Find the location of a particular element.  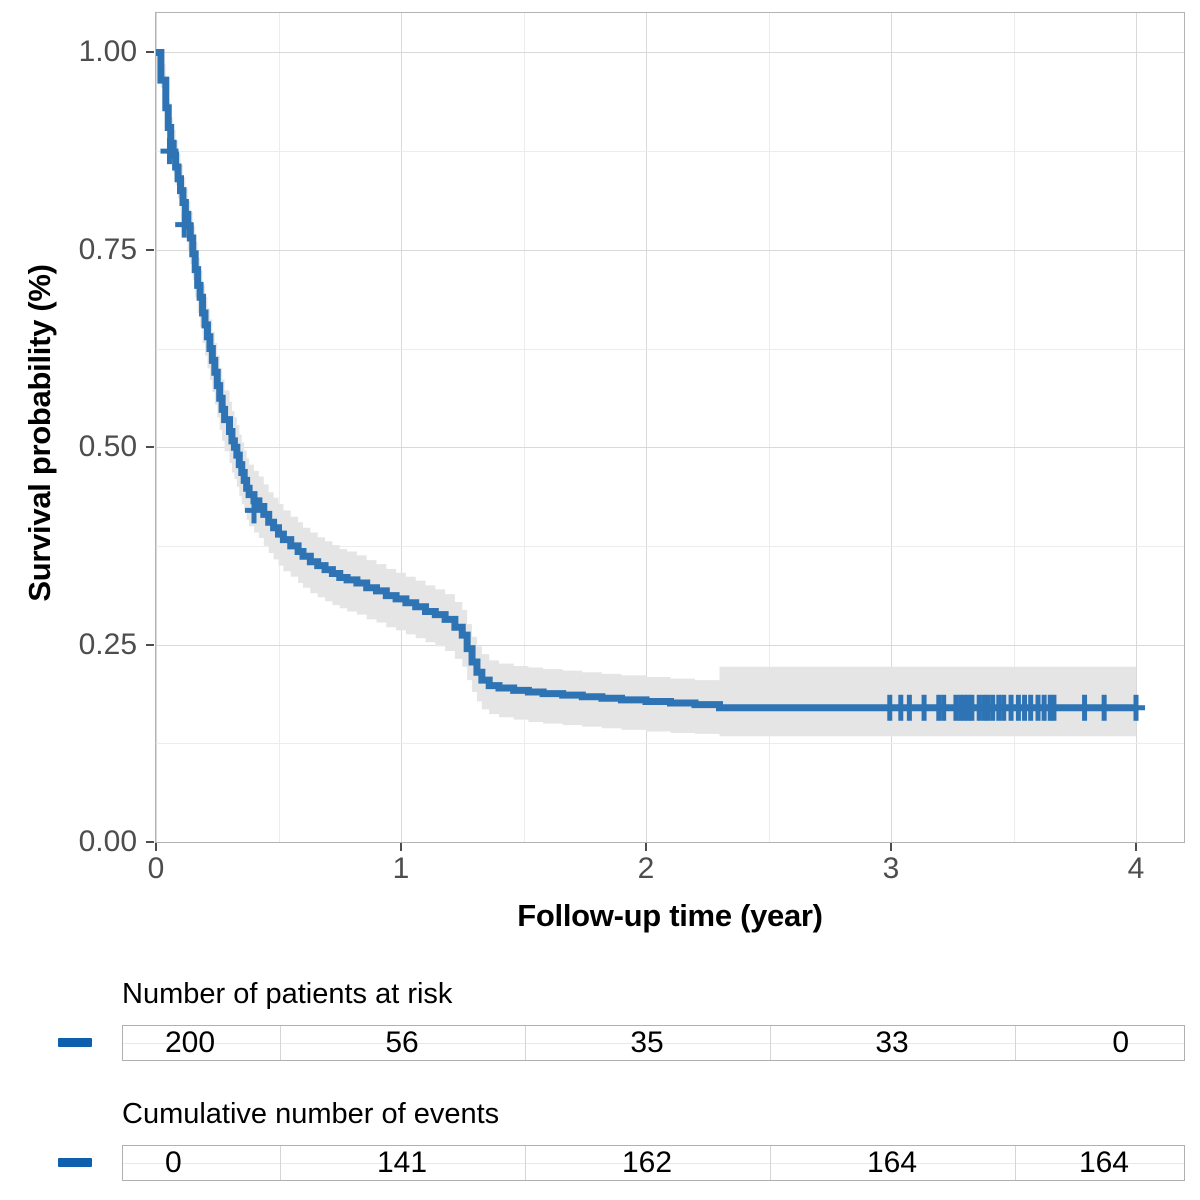

risk-table-title: Number of patients at risk is located at coordinates (287, 994).